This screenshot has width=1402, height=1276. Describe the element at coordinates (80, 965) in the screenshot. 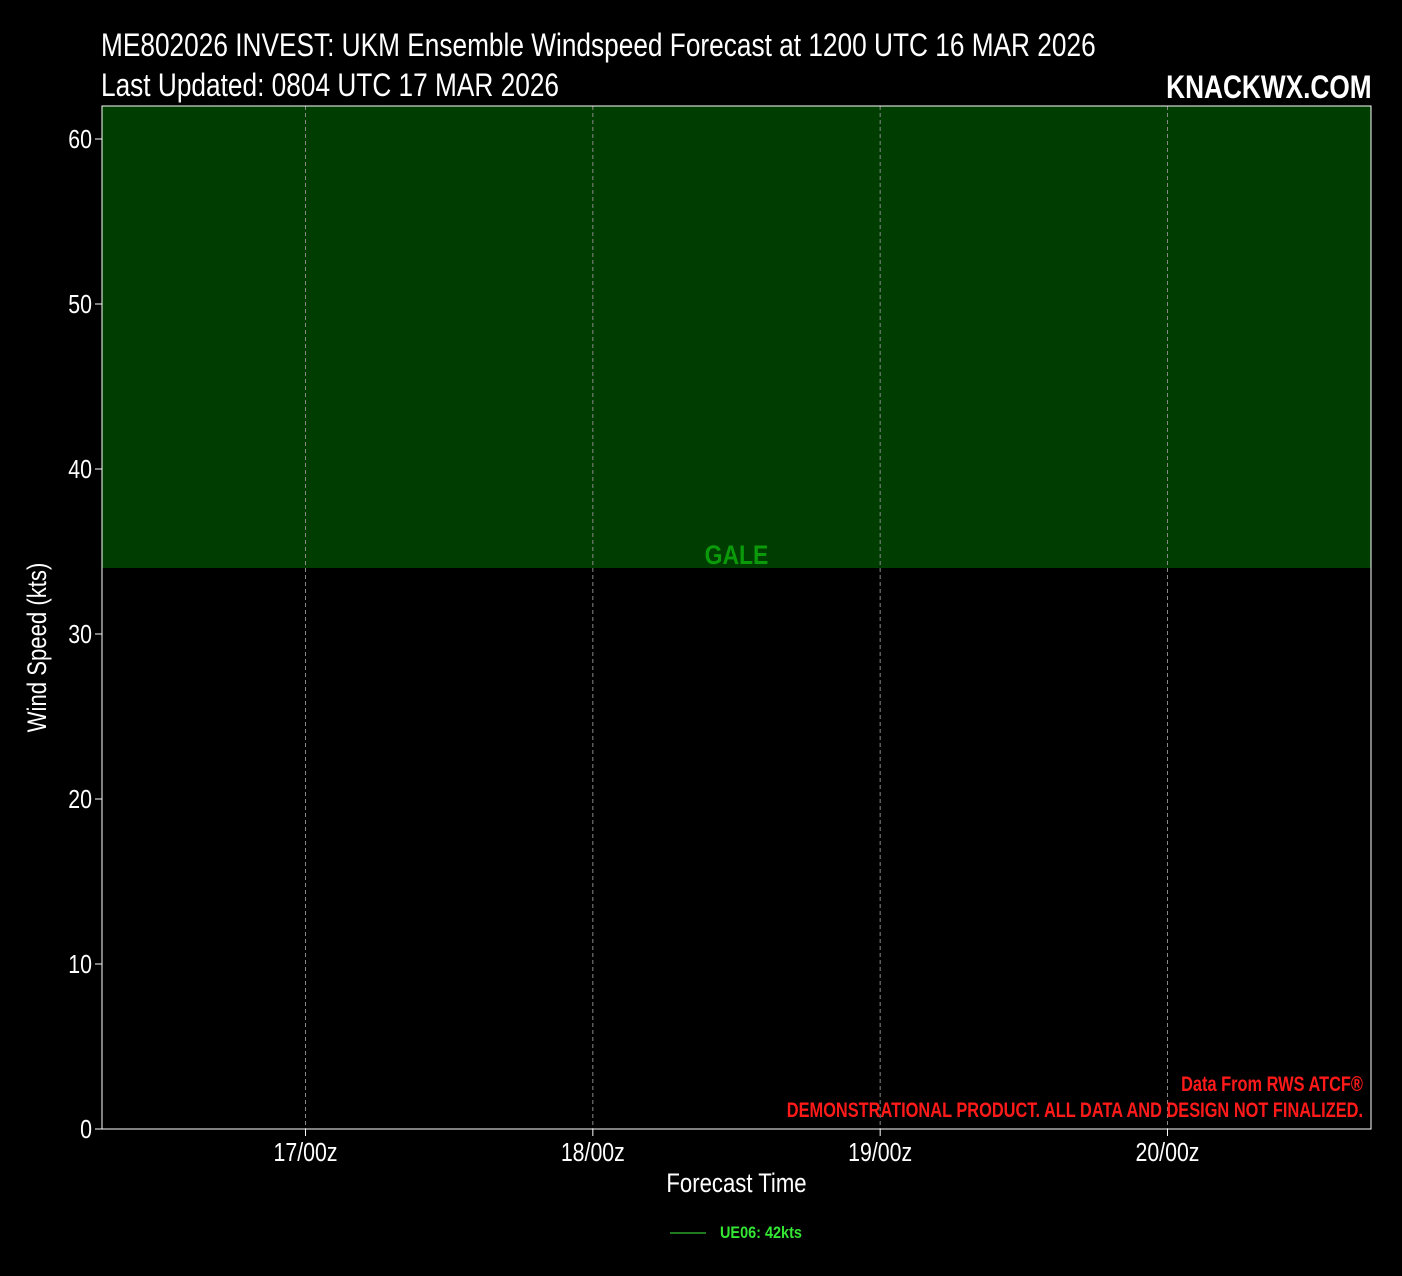

I see `y-tick-label-1: 10` at that location.